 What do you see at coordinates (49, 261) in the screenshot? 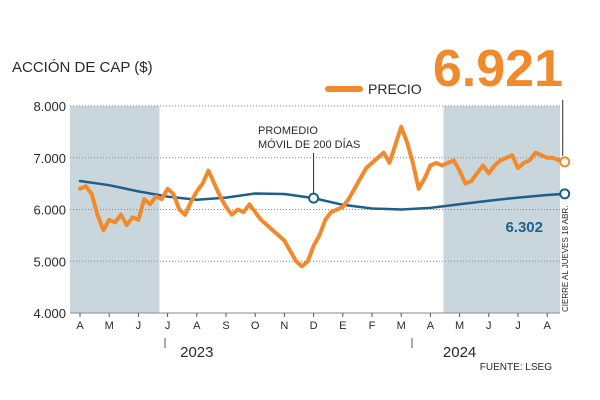
I see `y-tick-label-3: 5.000` at bounding box center [49, 261].